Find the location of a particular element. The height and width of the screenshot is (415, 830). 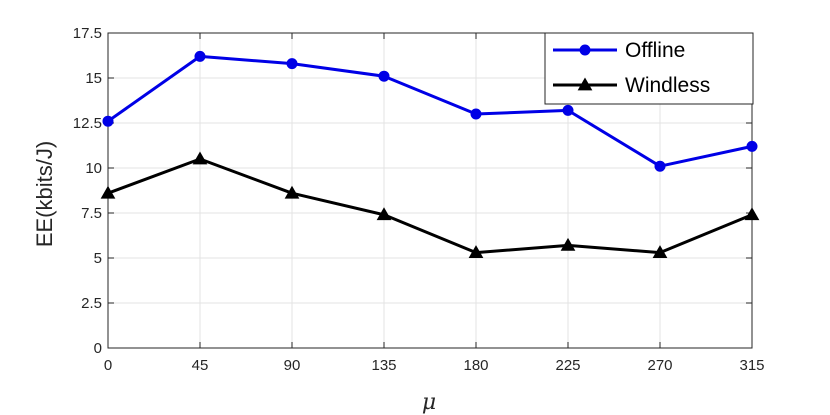

x-tick-label: 270 is located at coordinates (659, 365).